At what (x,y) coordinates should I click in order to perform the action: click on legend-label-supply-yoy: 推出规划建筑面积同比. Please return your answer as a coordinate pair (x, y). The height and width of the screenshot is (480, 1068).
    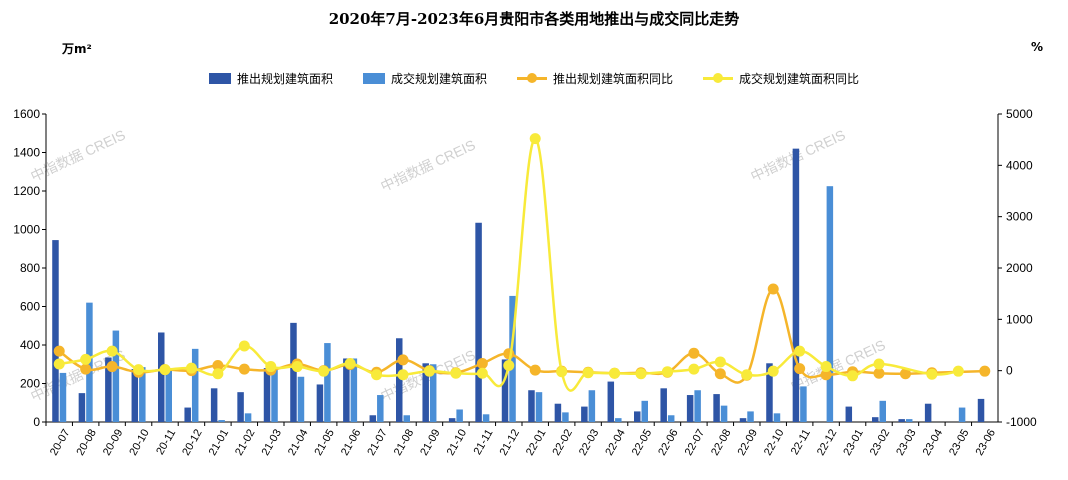
    Looking at the image, I should click on (613, 79).